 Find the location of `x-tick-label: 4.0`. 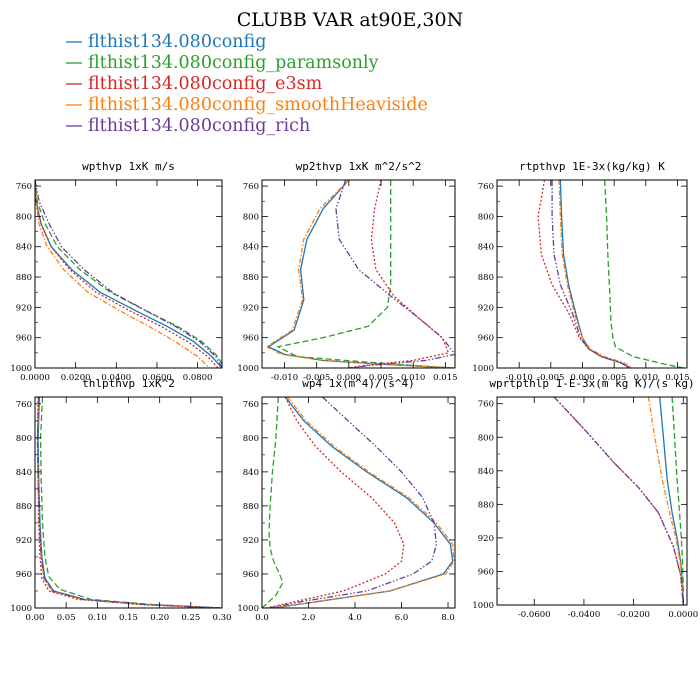

x-tick-label: 4.0 is located at coordinates (355, 618).